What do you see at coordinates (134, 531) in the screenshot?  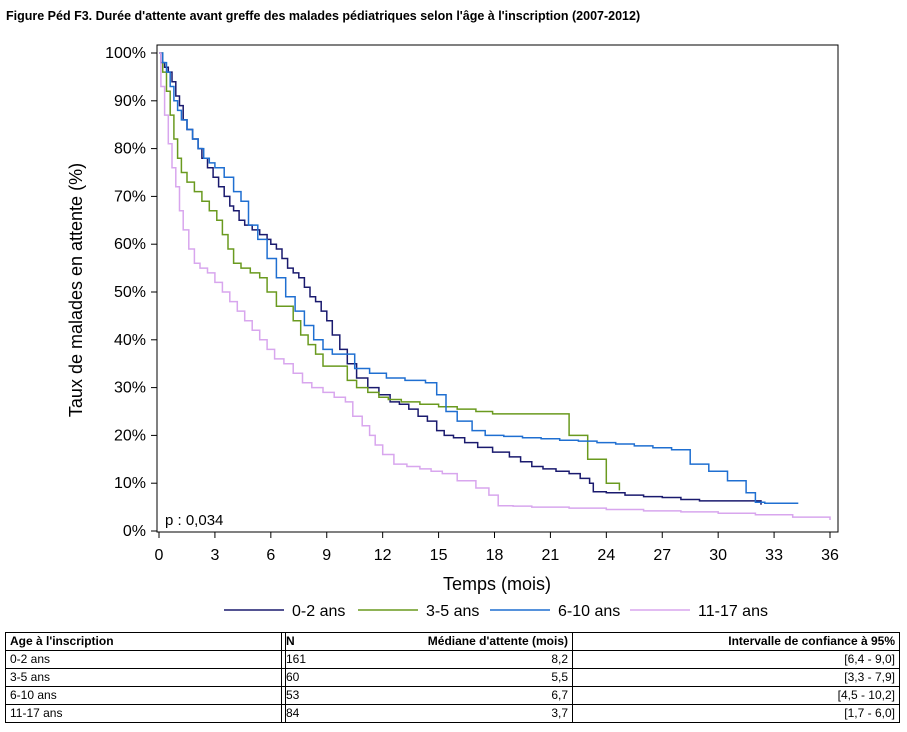 I see `y-tick-label: 0%` at bounding box center [134, 531].